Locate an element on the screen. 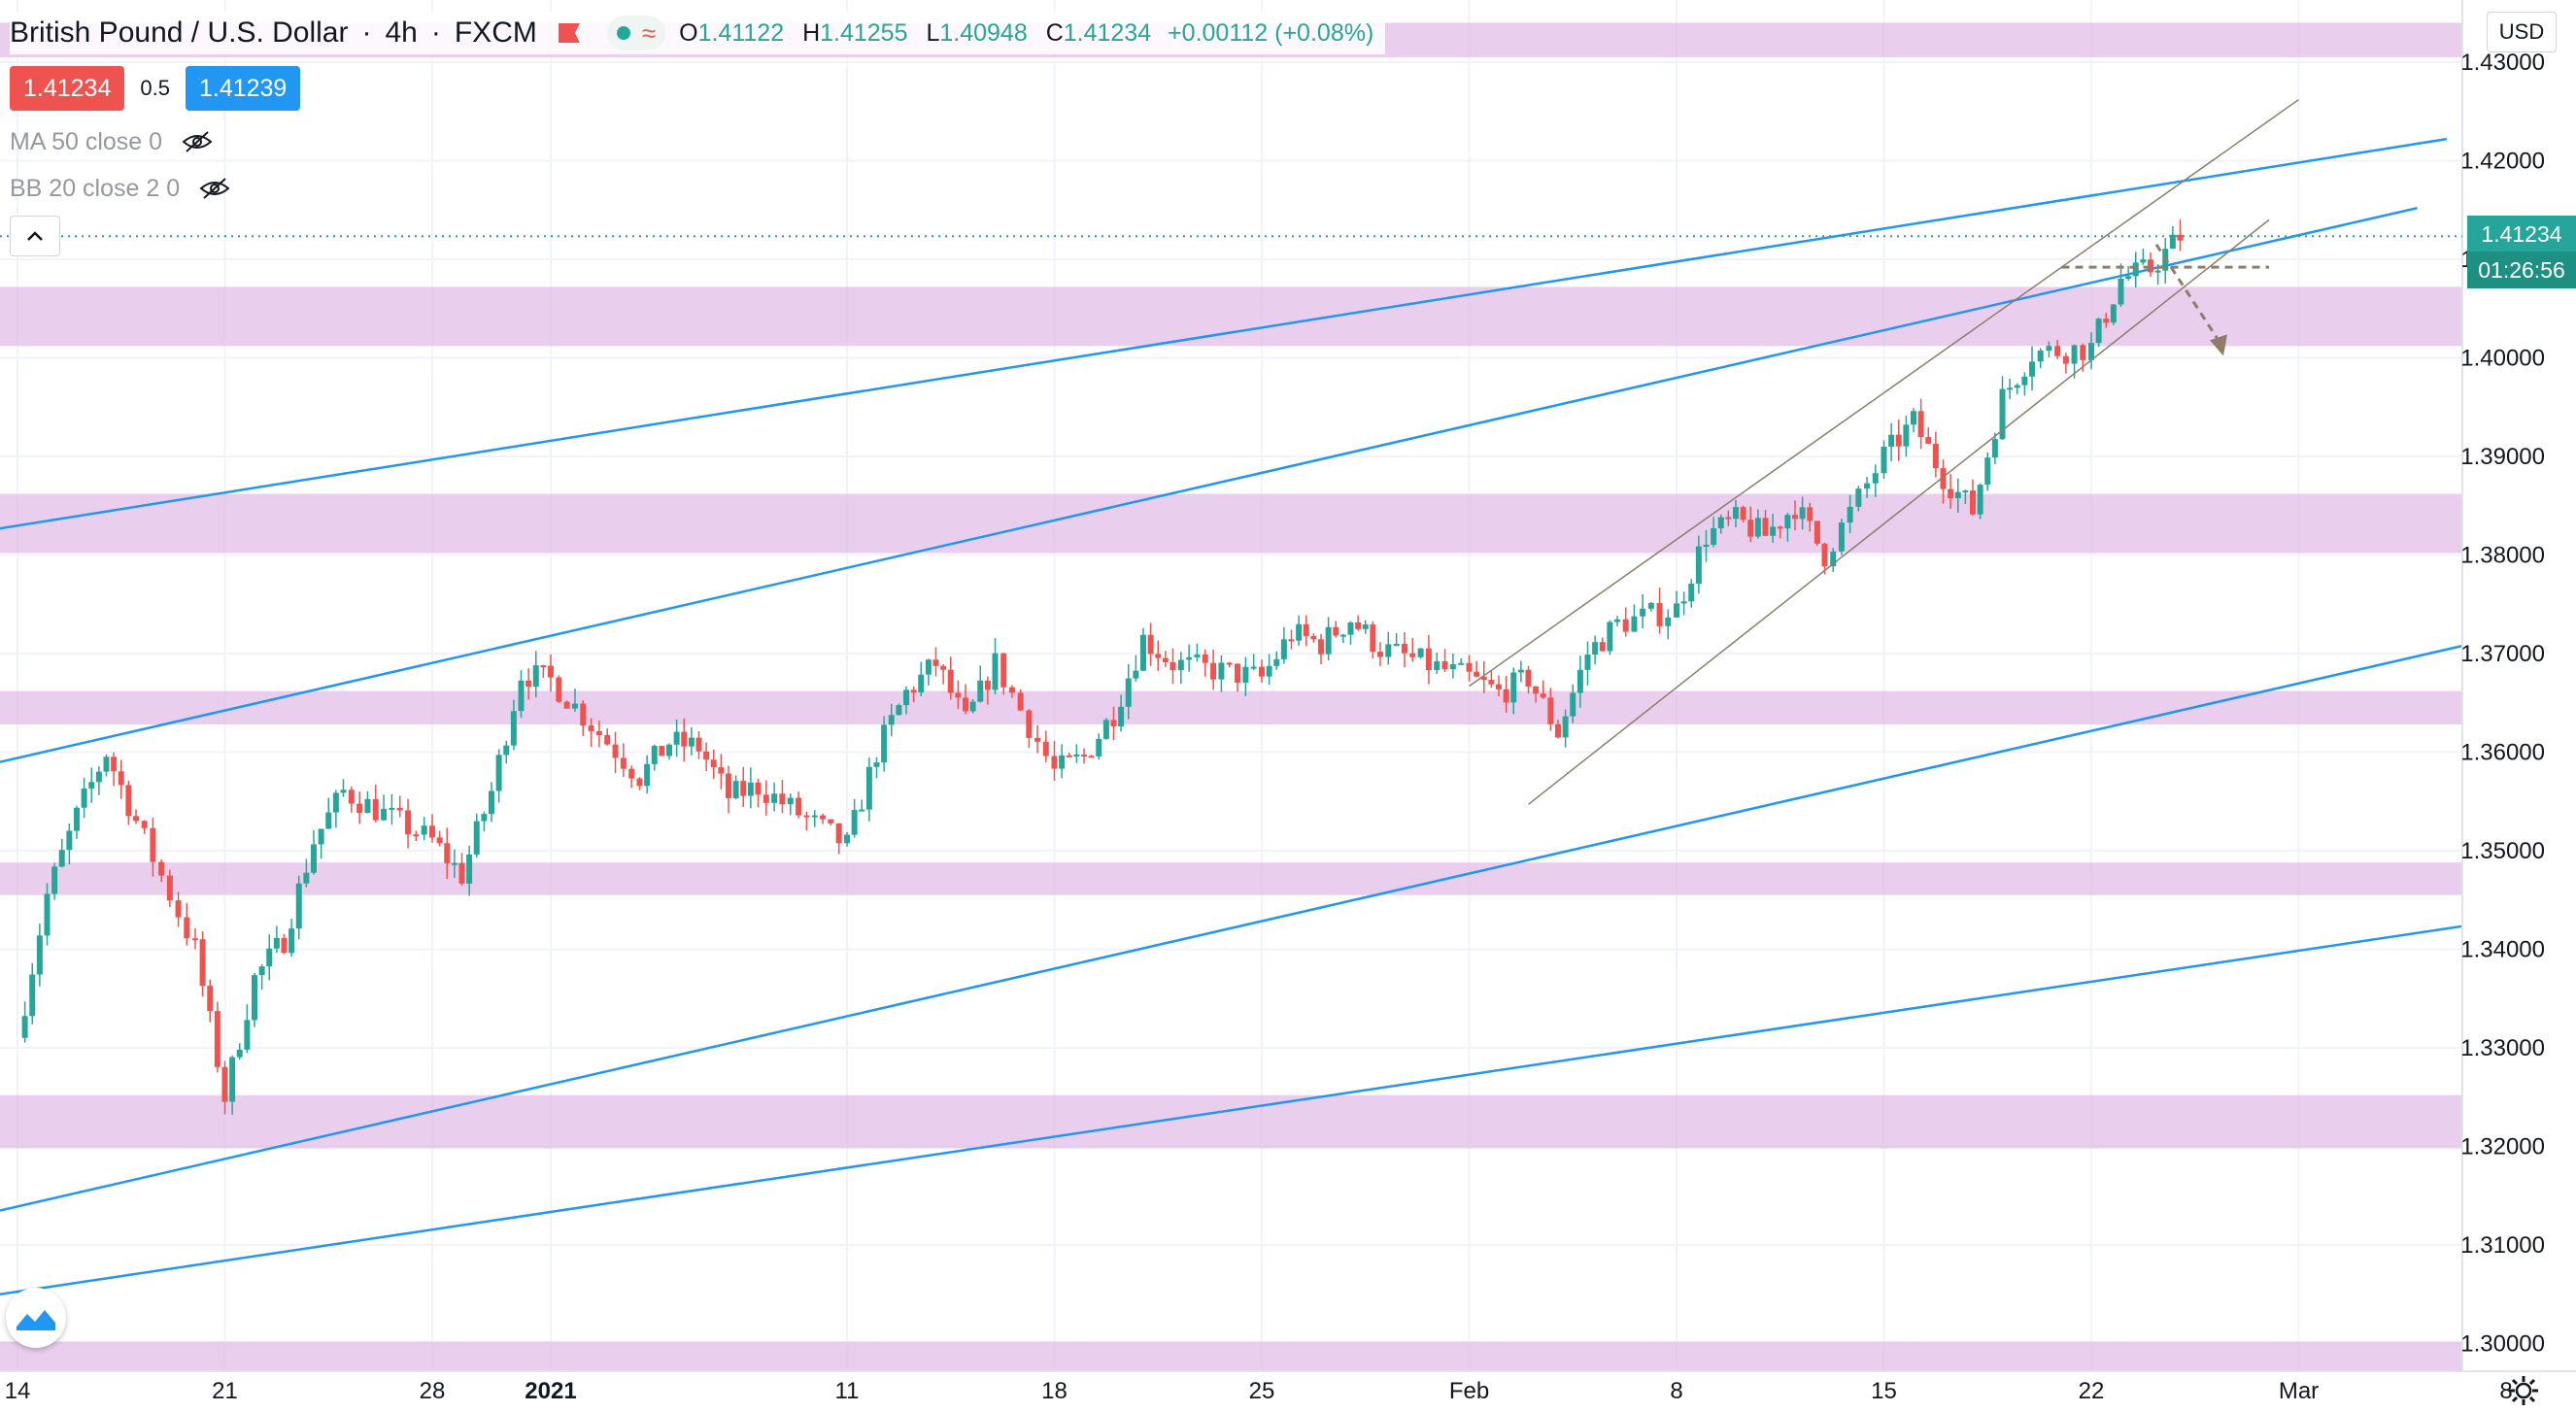  indicator-bb: BB 20 close 2 0 is located at coordinates (120, 188).